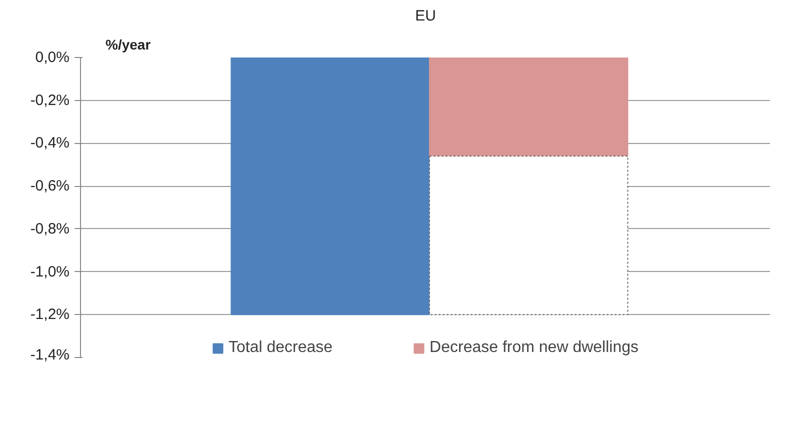 This screenshot has height=434, width=787. Describe the element at coordinates (280, 348) in the screenshot. I see `legend-label: Total decrease` at that location.